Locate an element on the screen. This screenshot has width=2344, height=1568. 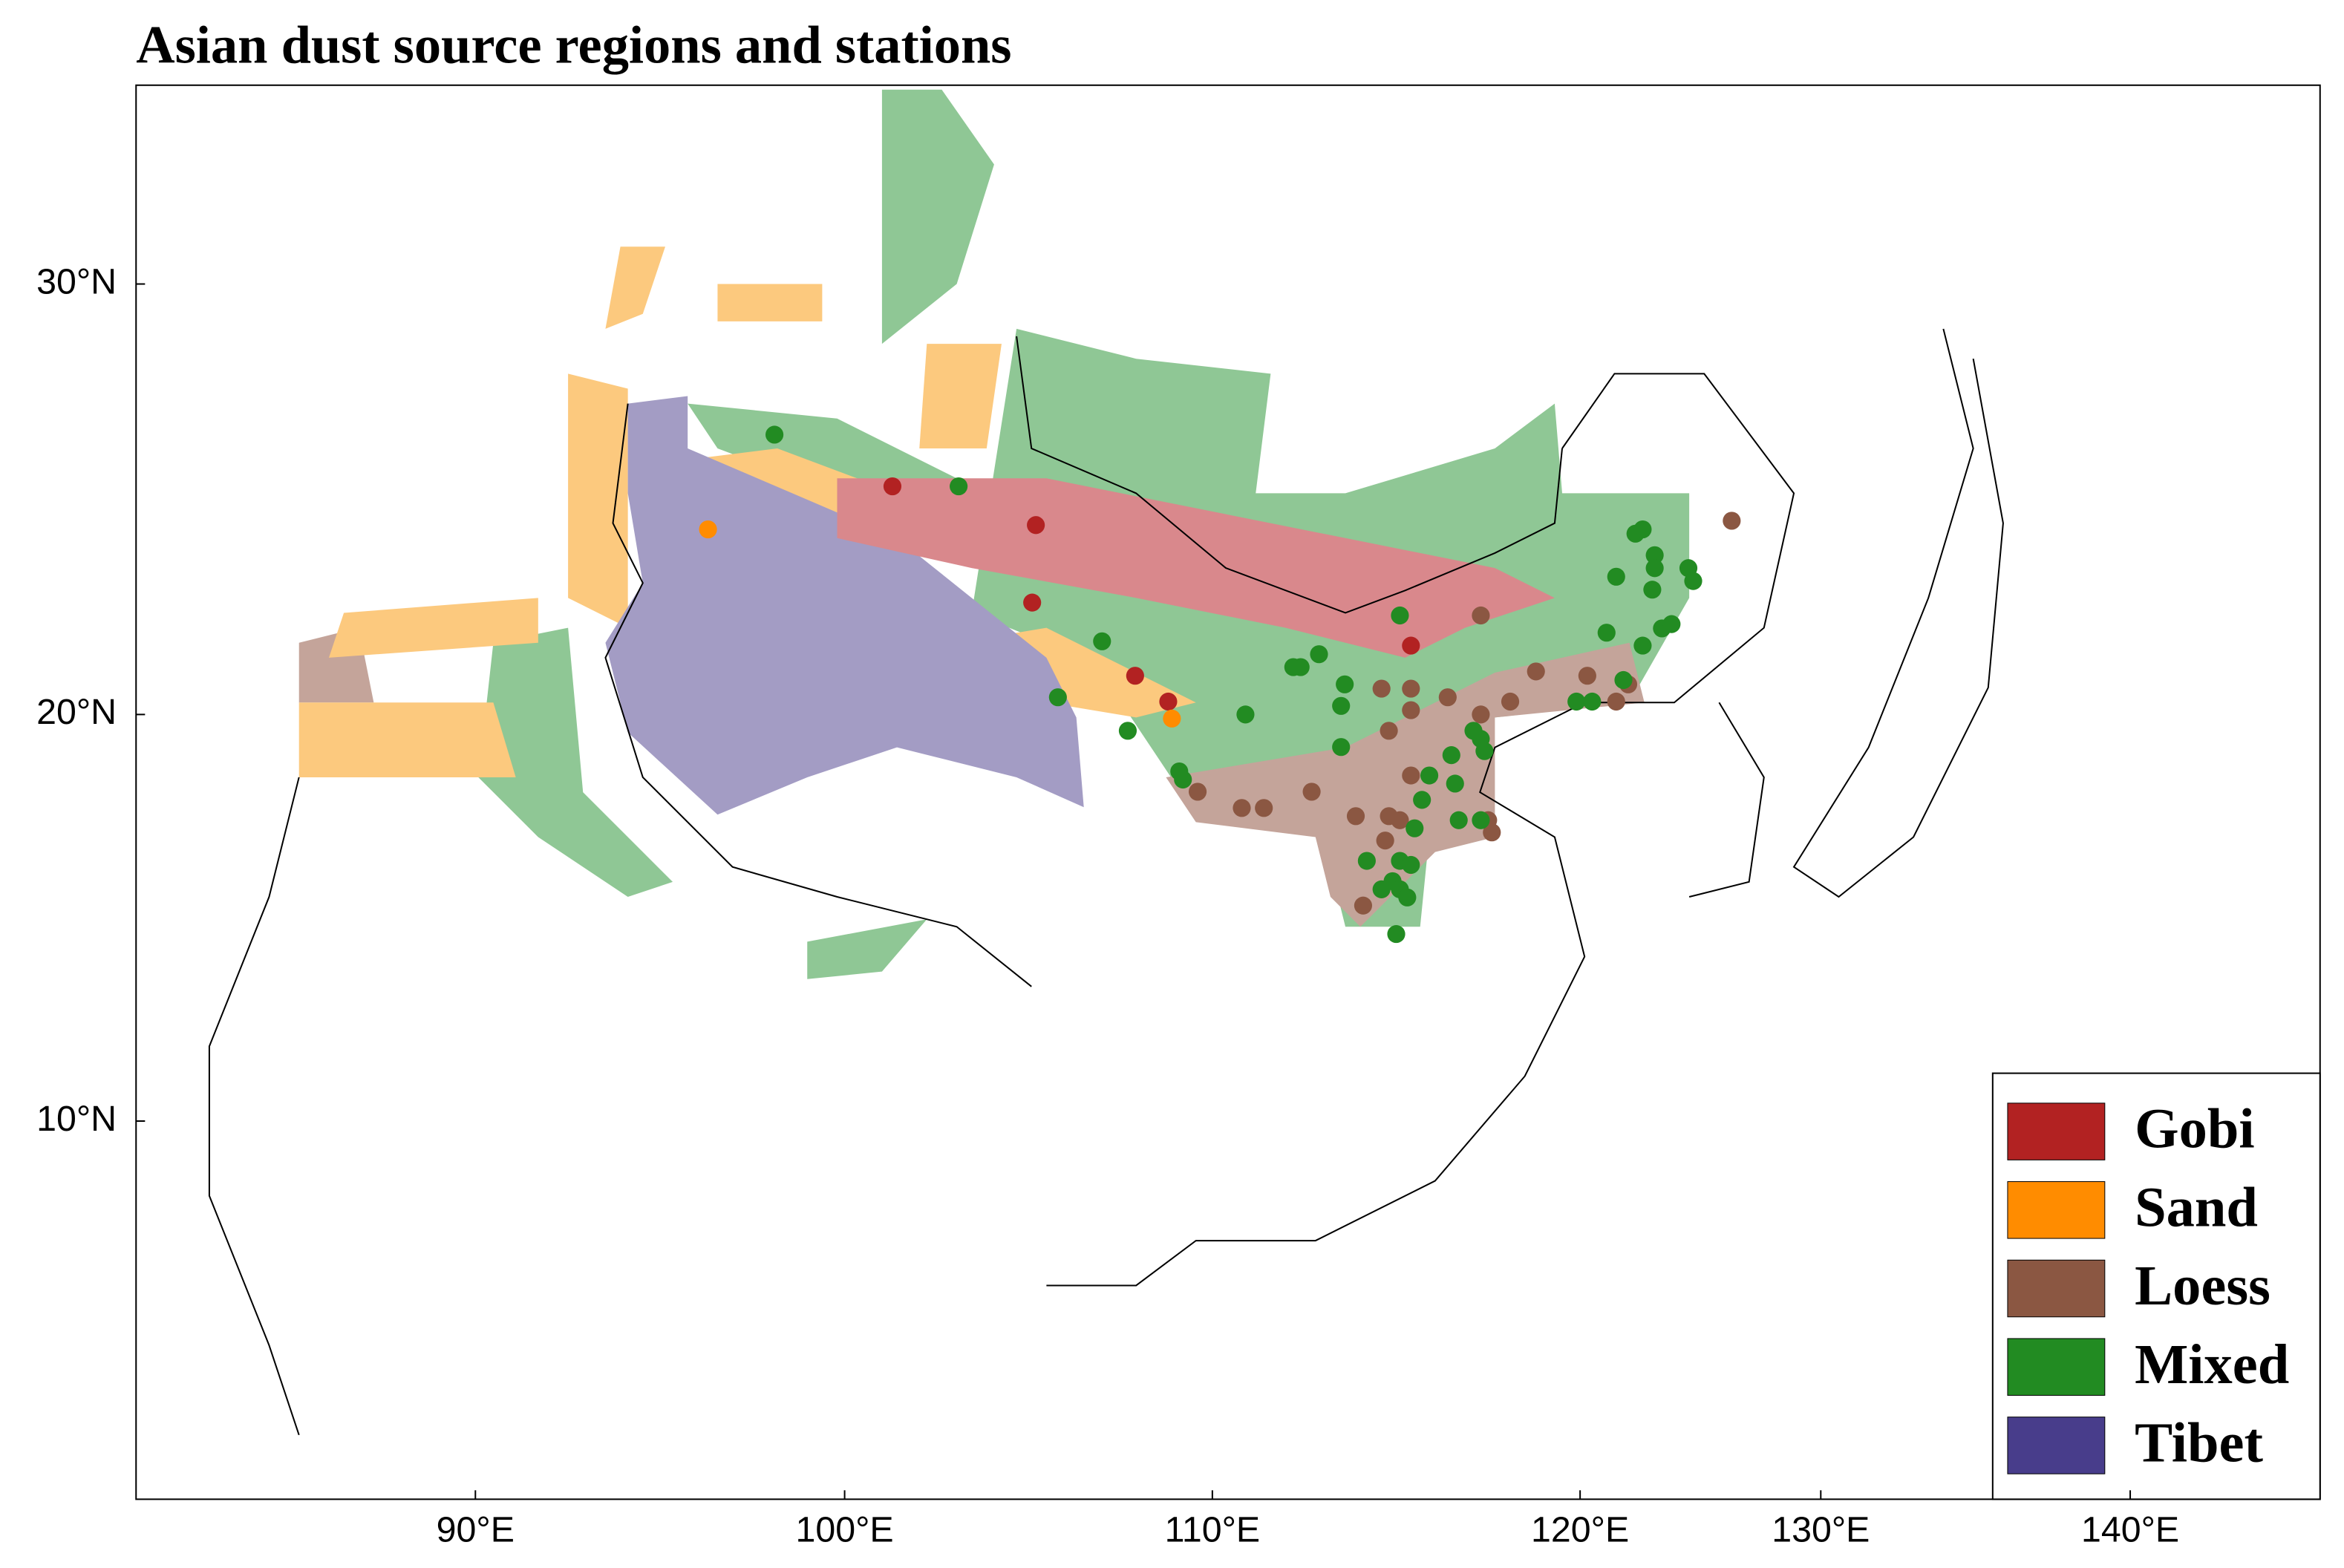
legend-label: Loess is located at coordinates (2202, 1285).